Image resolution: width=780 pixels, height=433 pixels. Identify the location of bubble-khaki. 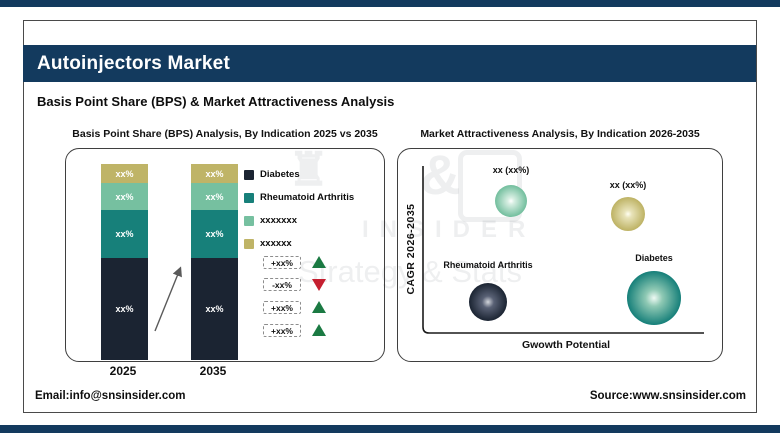
(628, 214).